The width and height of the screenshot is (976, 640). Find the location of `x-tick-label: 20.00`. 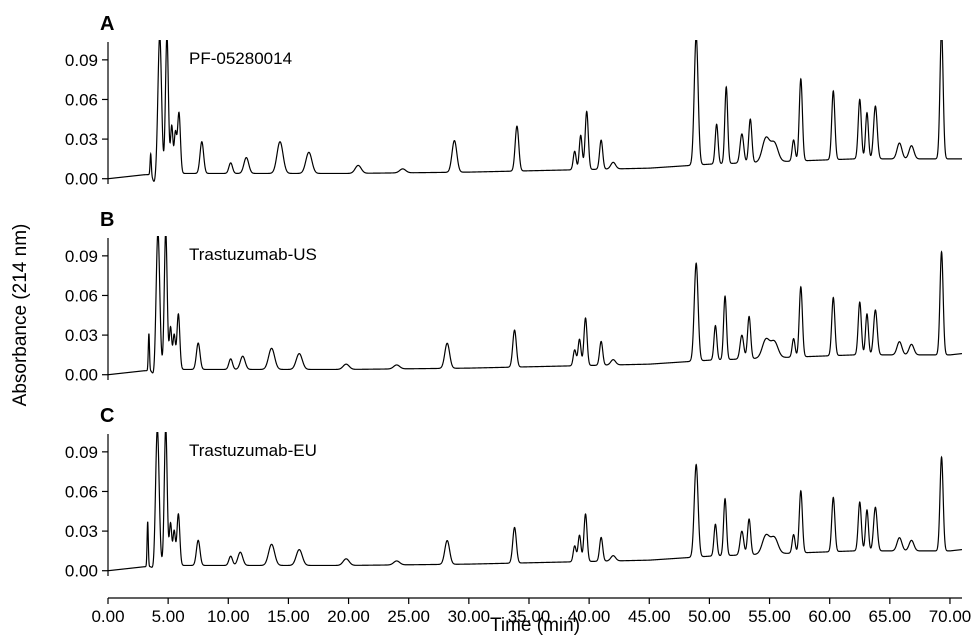

x-tick-label: 20.00 is located at coordinates (348, 616).